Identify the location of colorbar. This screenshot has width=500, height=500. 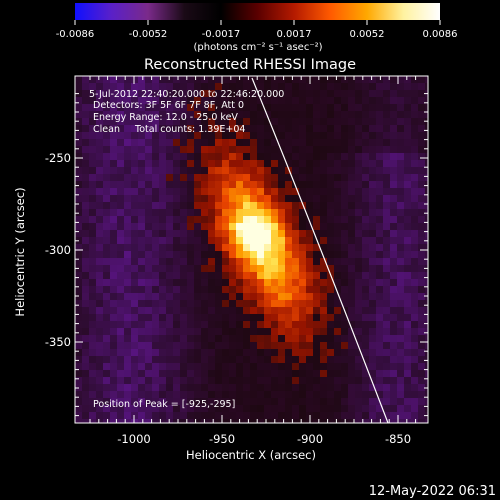
(257, 11).